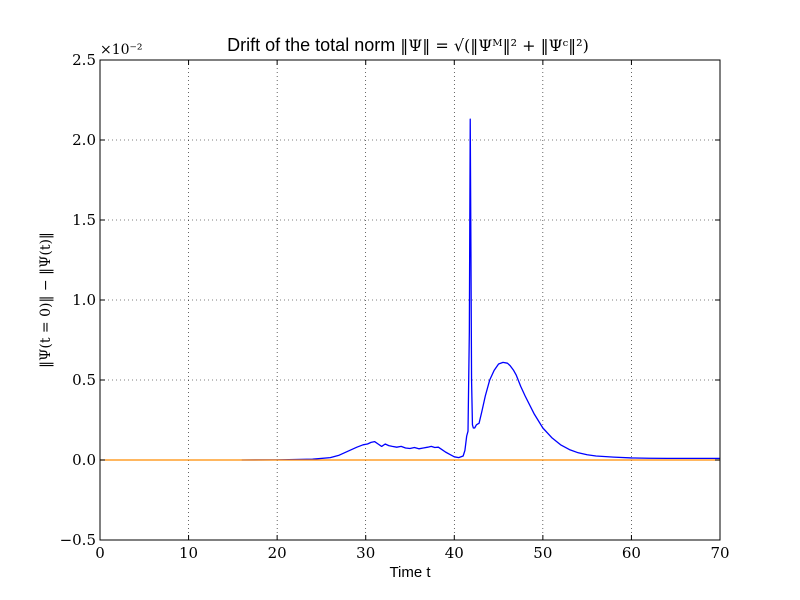 Image resolution: width=800 pixels, height=600 pixels. I want to click on x-tick-label-3: 30, so click(365, 553).